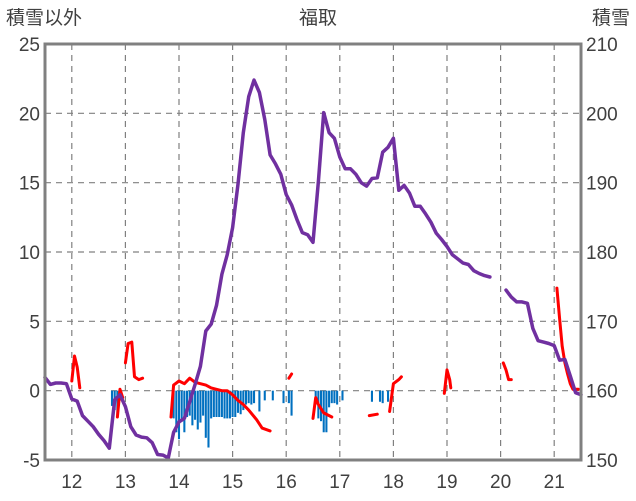 The width and height of the screenshot is (636, 501). Describe the element at coordinates (286, 482) in the screenshot. I see `x-tick-label: 16` at that location.